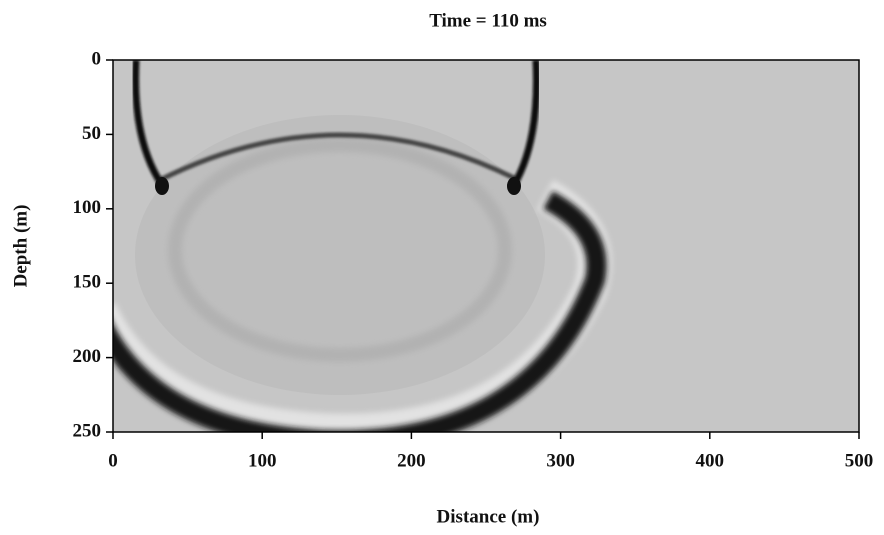  What do you see at coordinates (113, 460) in the screenshot?
I see `x-tick-label: 0` at bounding box center [113, 460].